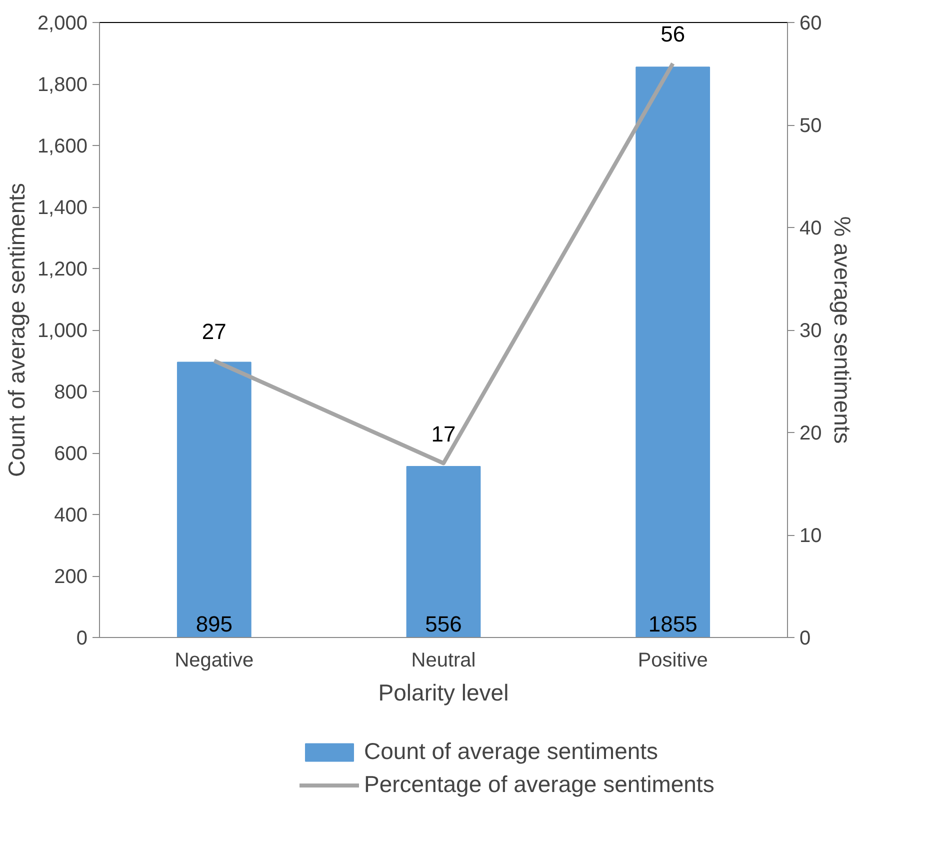 The image size is (946, 847). What do you see at coordinates (673, 34) in the screenshot?
I see `data-label: 56` at bounding box center [673, 34].